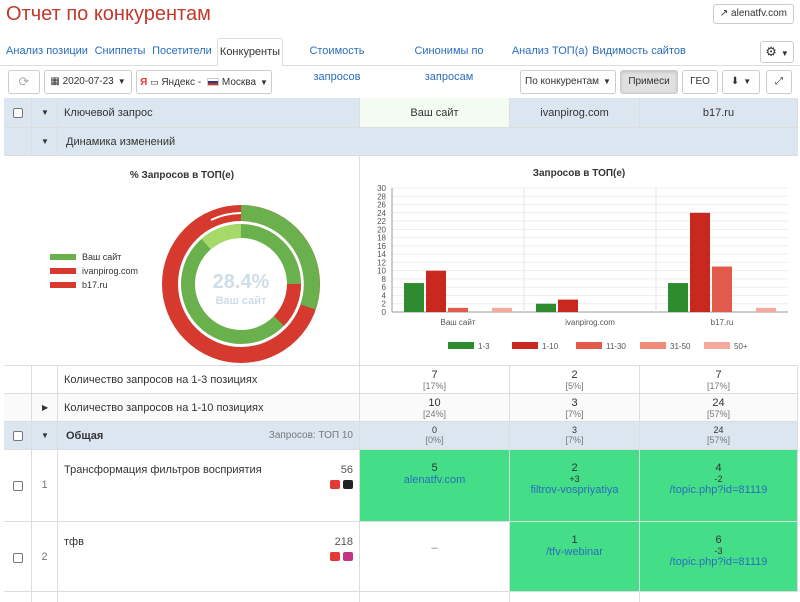 This screenshot has width=800, height=602. I want to click on download-button: ⬇ ▼, so click(741, 82).